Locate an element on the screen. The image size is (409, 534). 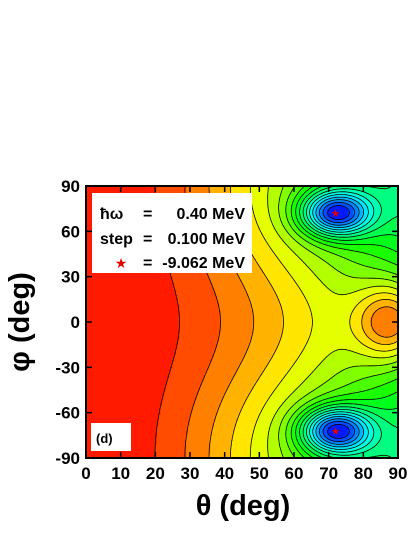
minima-markers: ★★ is located at coordinates (336, 323).